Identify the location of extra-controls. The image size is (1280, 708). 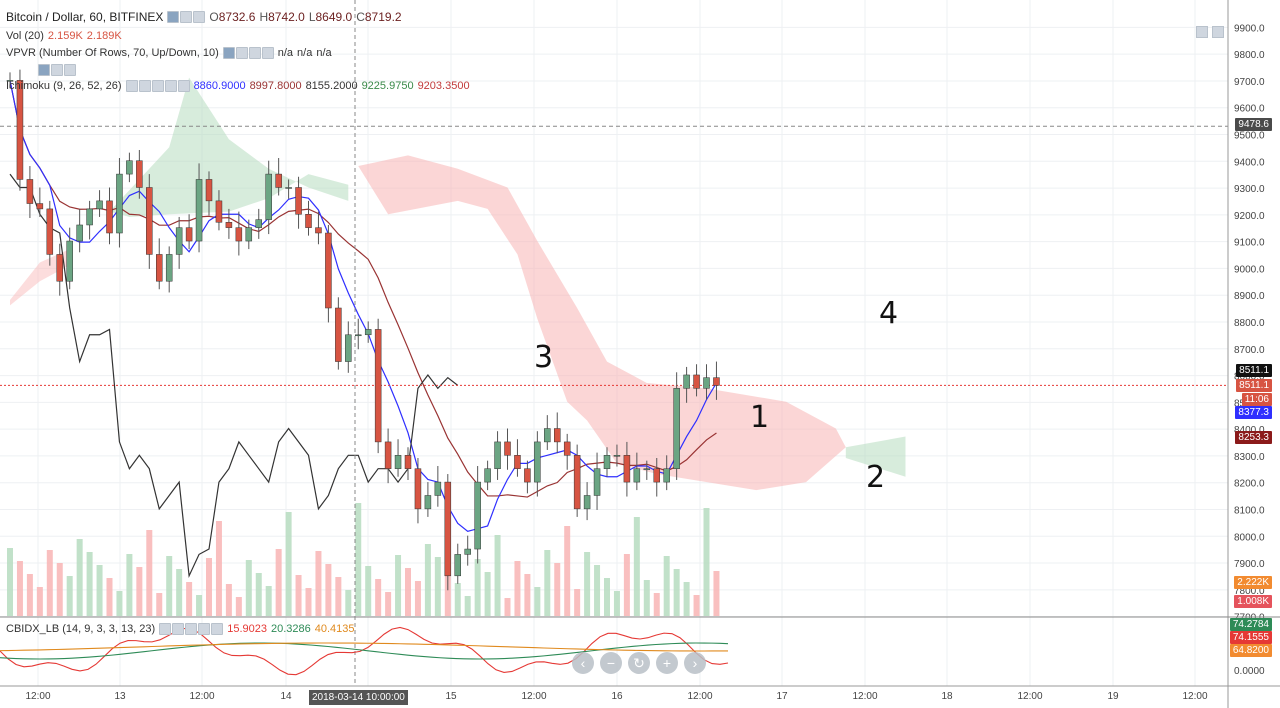
(57, 70).